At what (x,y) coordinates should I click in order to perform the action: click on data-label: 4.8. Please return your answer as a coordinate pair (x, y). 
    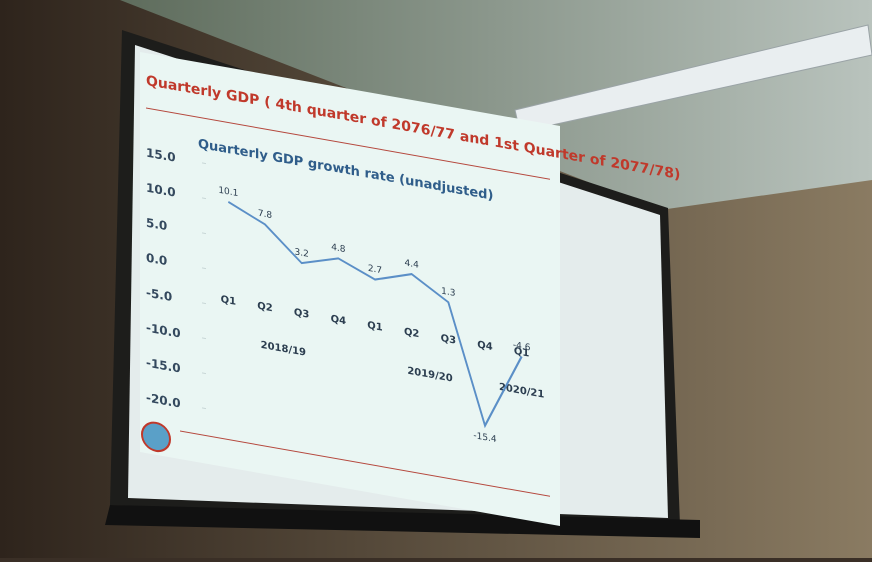
    Looking at the image, I should click on (338, 249).